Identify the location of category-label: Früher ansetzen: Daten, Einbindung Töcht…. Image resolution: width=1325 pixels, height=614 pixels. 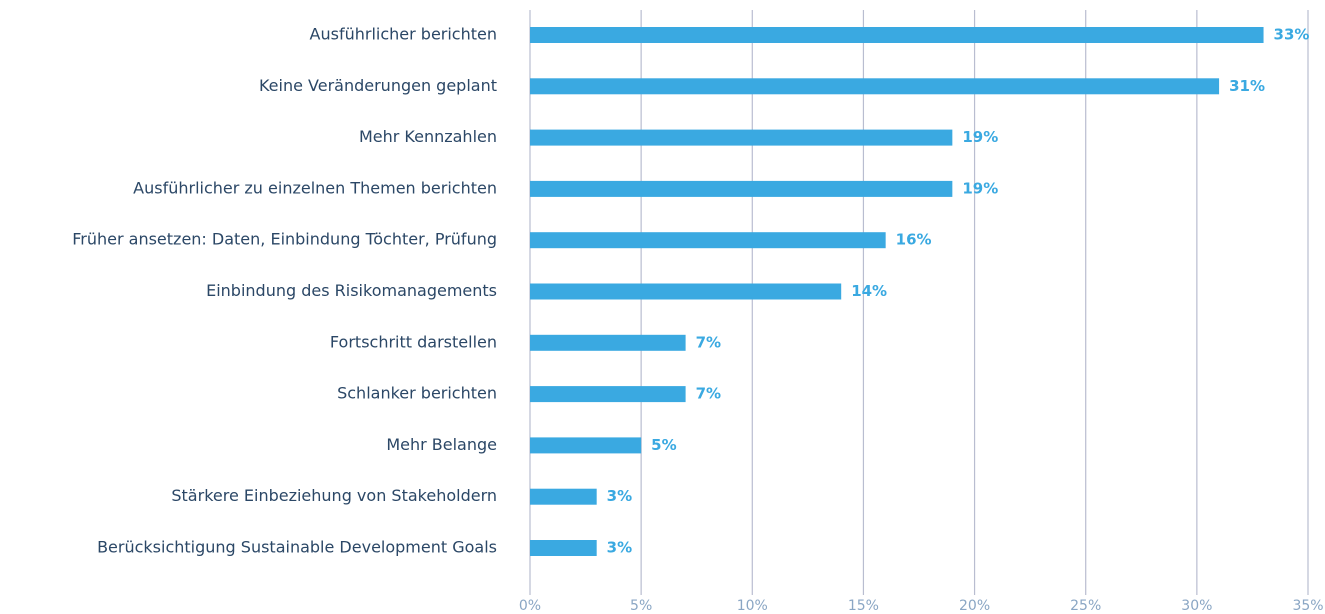
(284, 239).